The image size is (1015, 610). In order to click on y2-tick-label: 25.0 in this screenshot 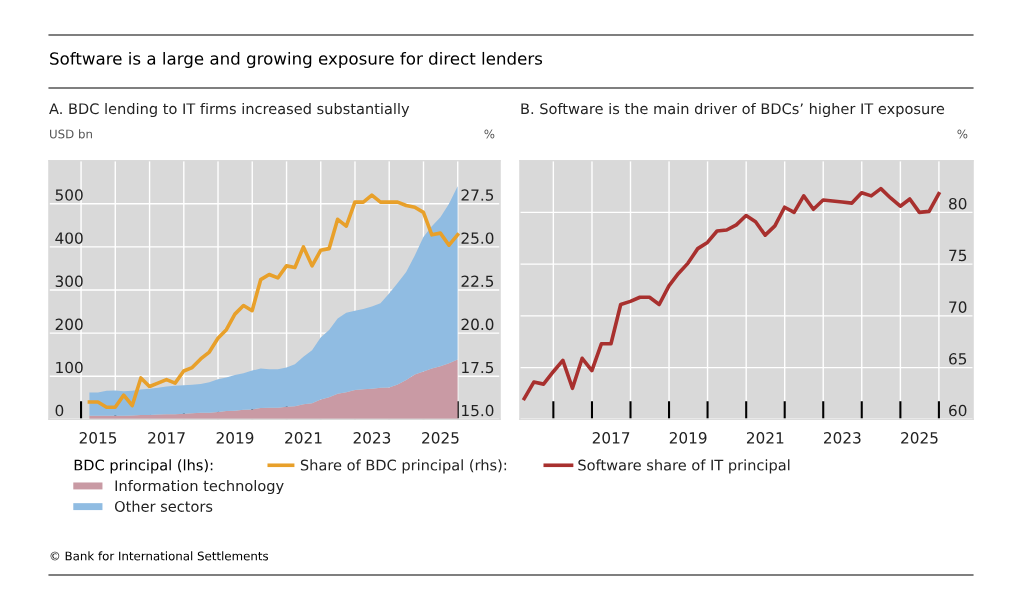, I will do `click(477, 238)`.